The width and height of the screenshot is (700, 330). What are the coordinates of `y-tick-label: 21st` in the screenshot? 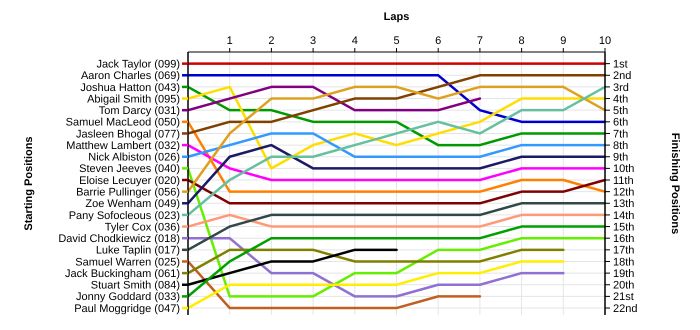 It's located at (623, 297).